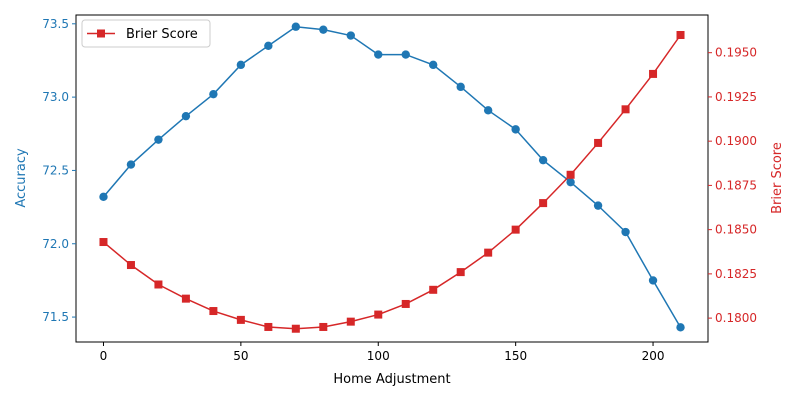 The image size is (800, 400). What do you see at coordinates (736, 141) in the screenshot?
I see `right-tick-label: 0.1900` at bounding box center [736, 141].